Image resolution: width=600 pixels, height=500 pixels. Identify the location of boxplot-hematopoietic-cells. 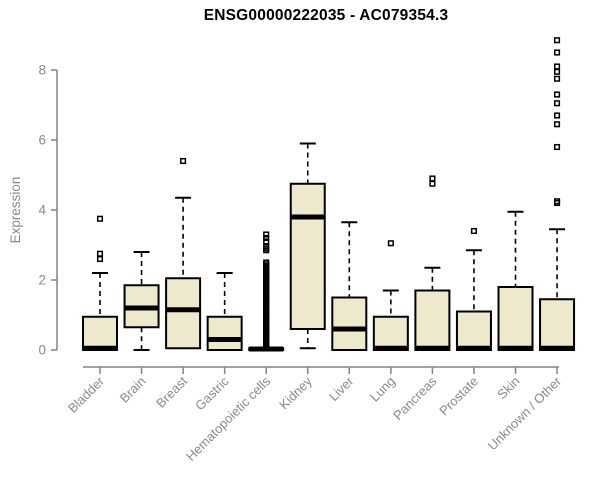
(266, 291).